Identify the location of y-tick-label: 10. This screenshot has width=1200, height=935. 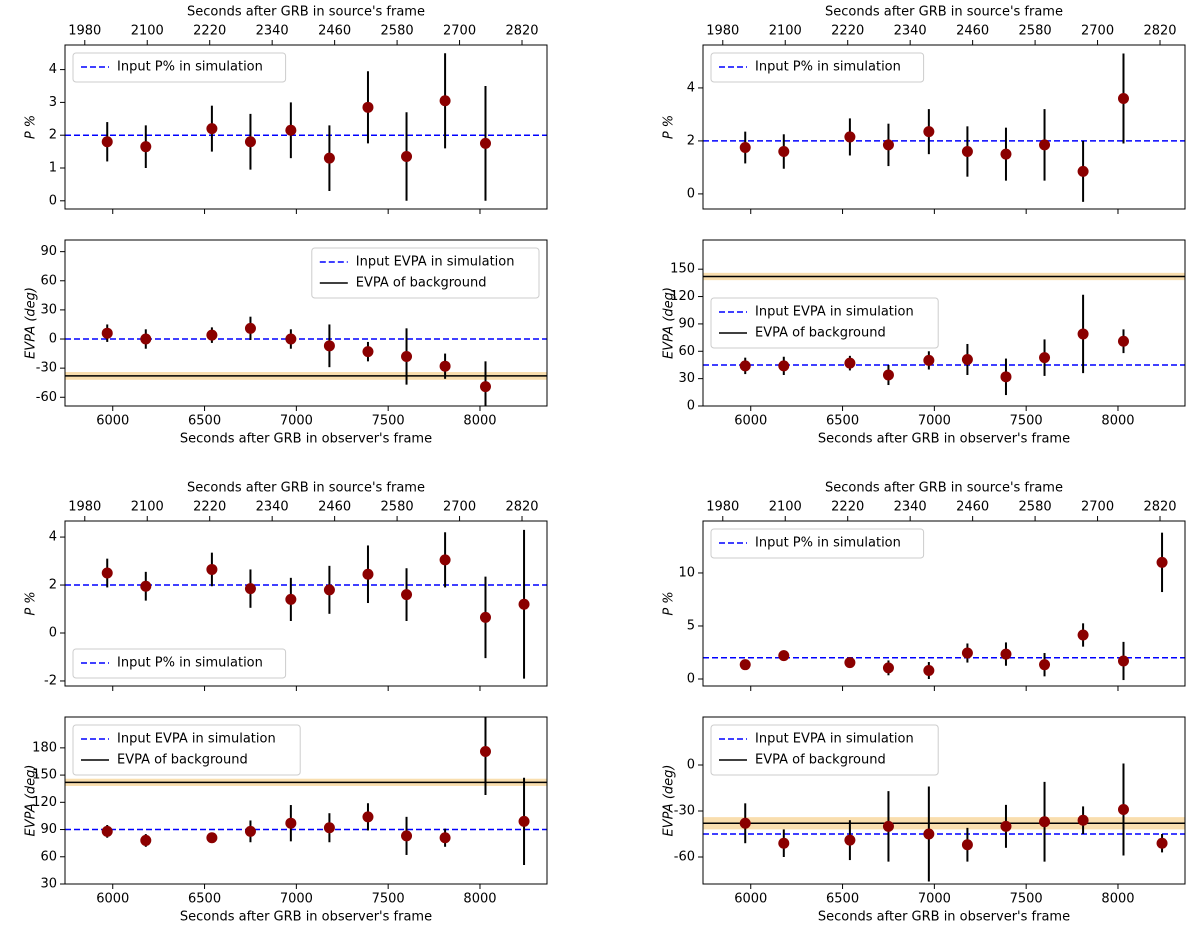
(686, 572).